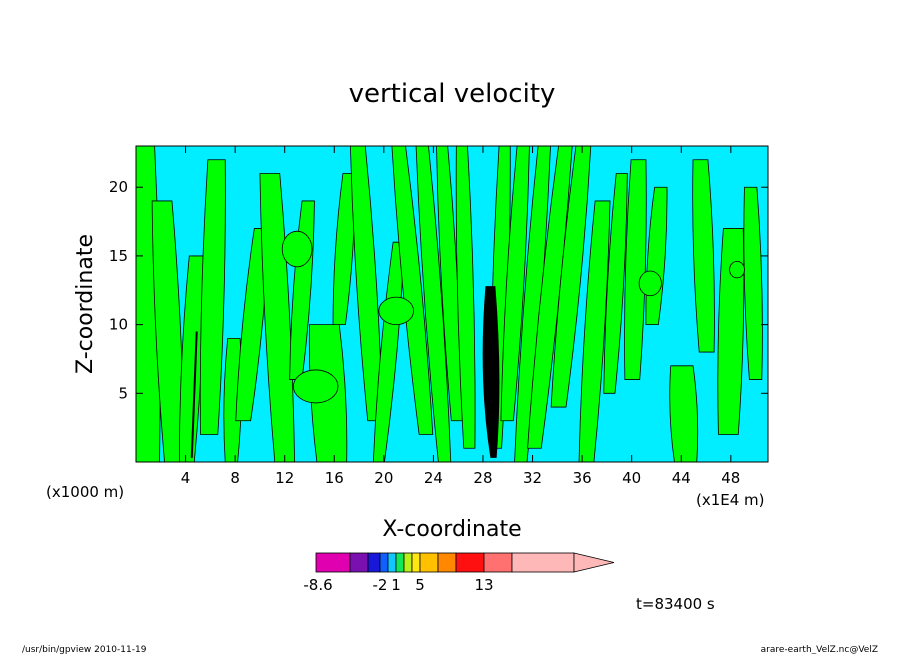 This screenshot has width=904, height=654. I want to click on footer-right: arare-earth_VelZ.nc@VelZ, so click(819, 649).